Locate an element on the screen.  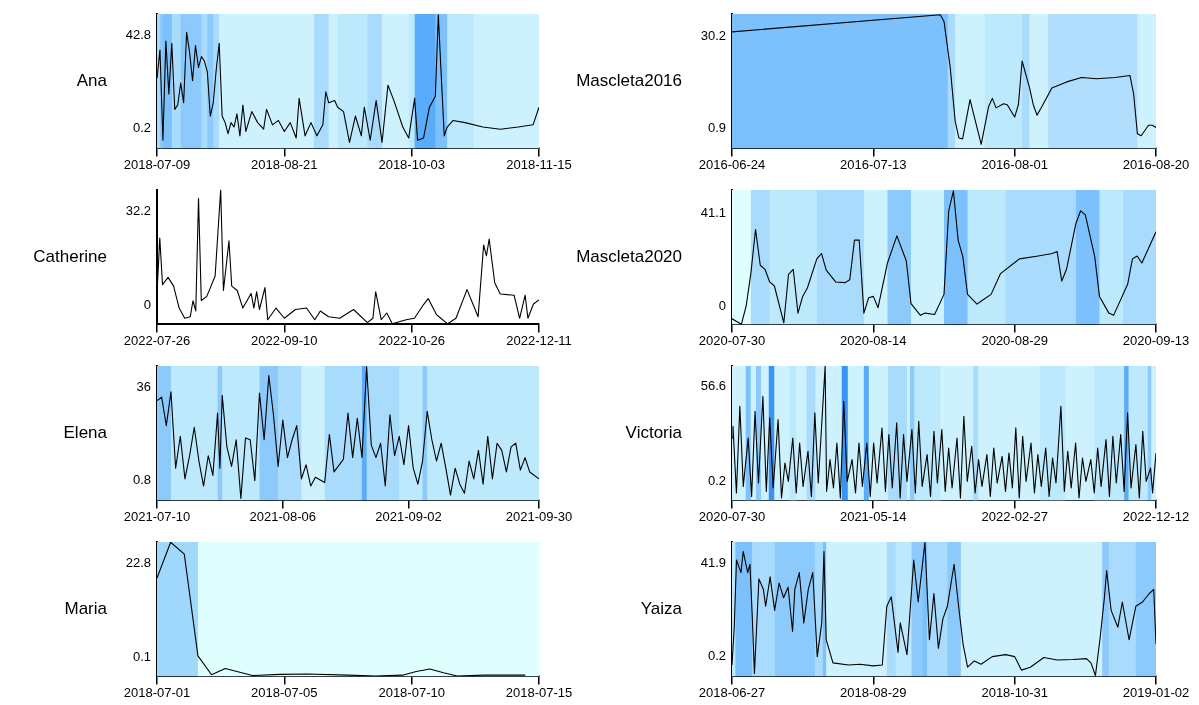
y-tick-label: 42.8 is located at coordinates (138, 34).